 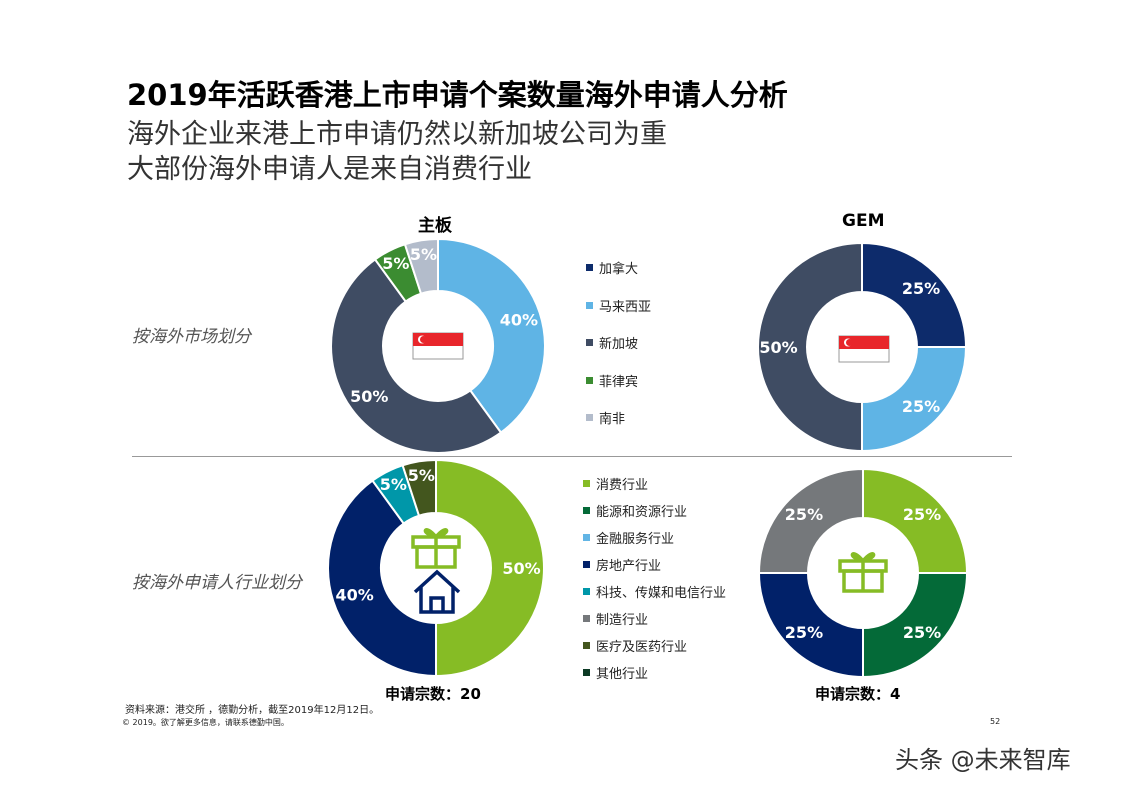 I want to click on legend-label: 医疗及医药行业, so click(x=642, y=647).